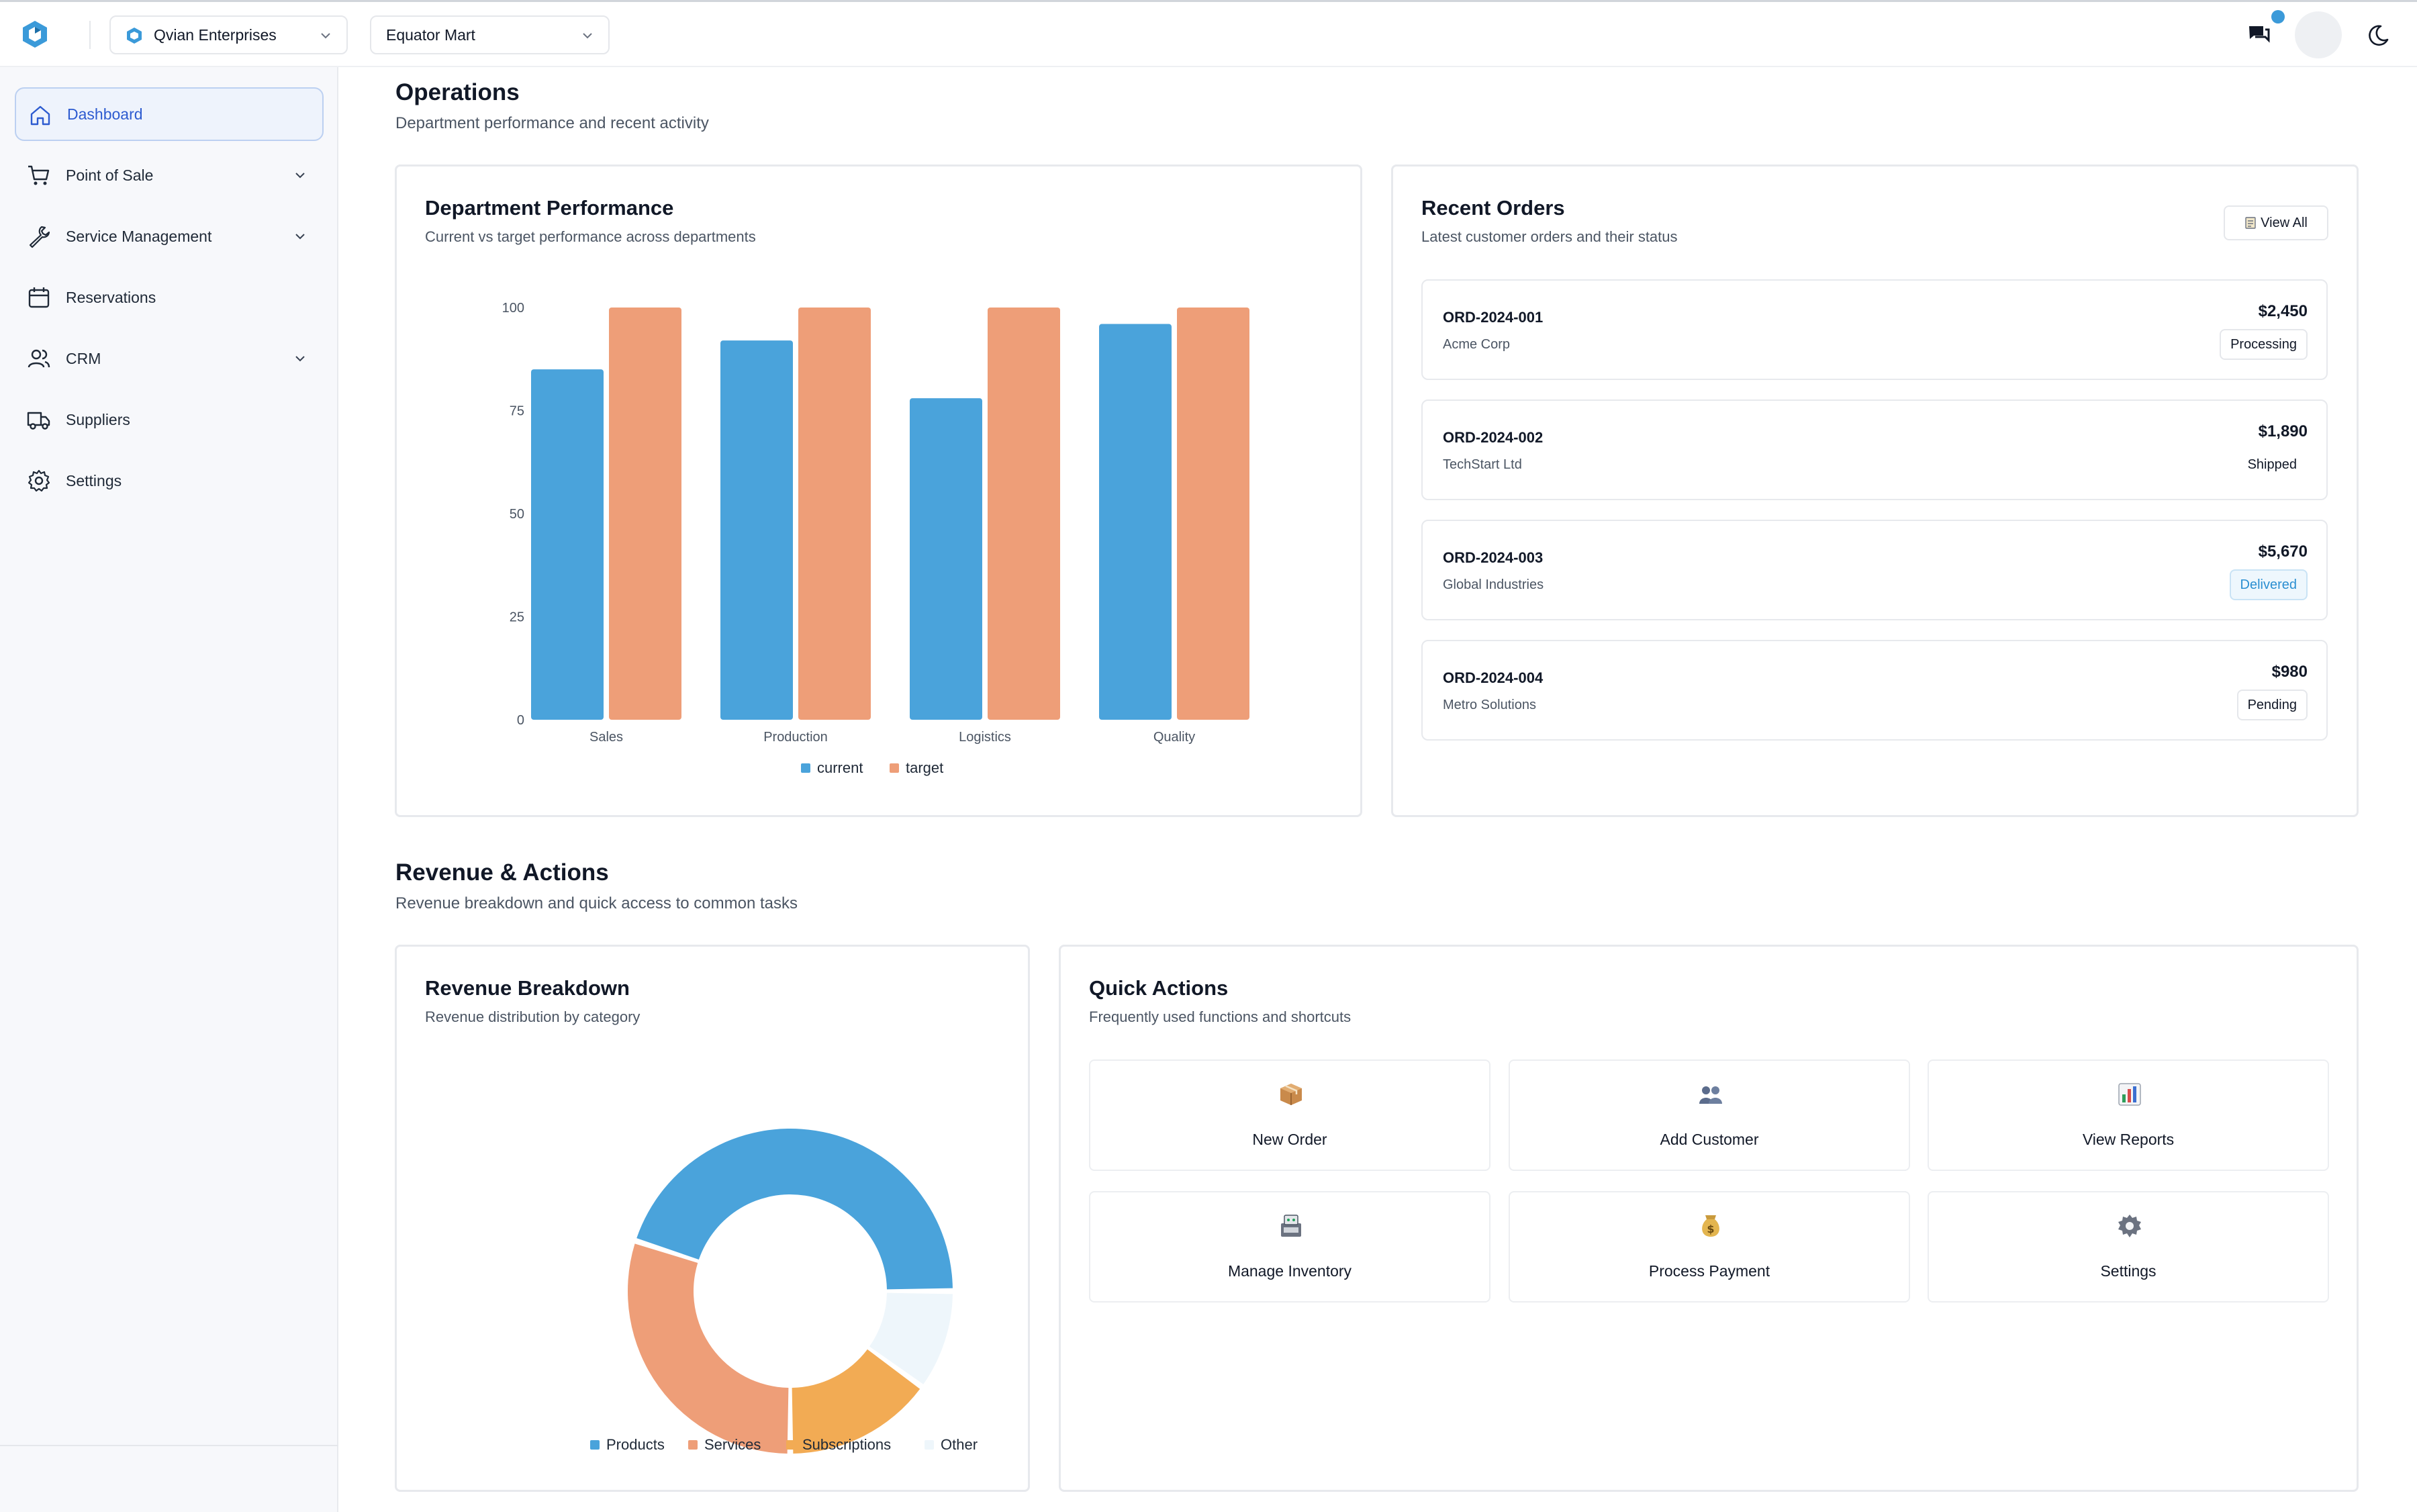 This screenshot has height=1512, width=2417. Describe the element at coordinates (1291, 1094) in the screenshot. I see `package-icon` at that location.